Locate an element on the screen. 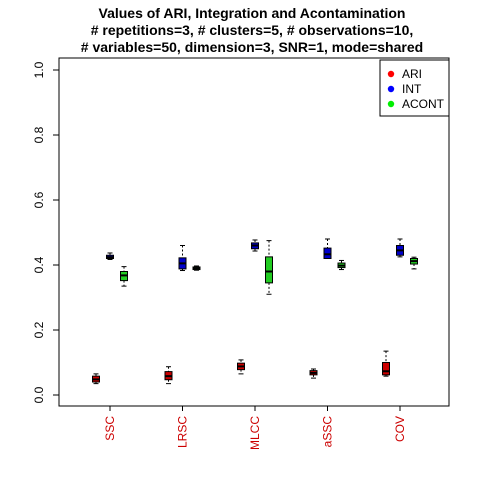  box-acont-cov is located at coordinates (414, 263).